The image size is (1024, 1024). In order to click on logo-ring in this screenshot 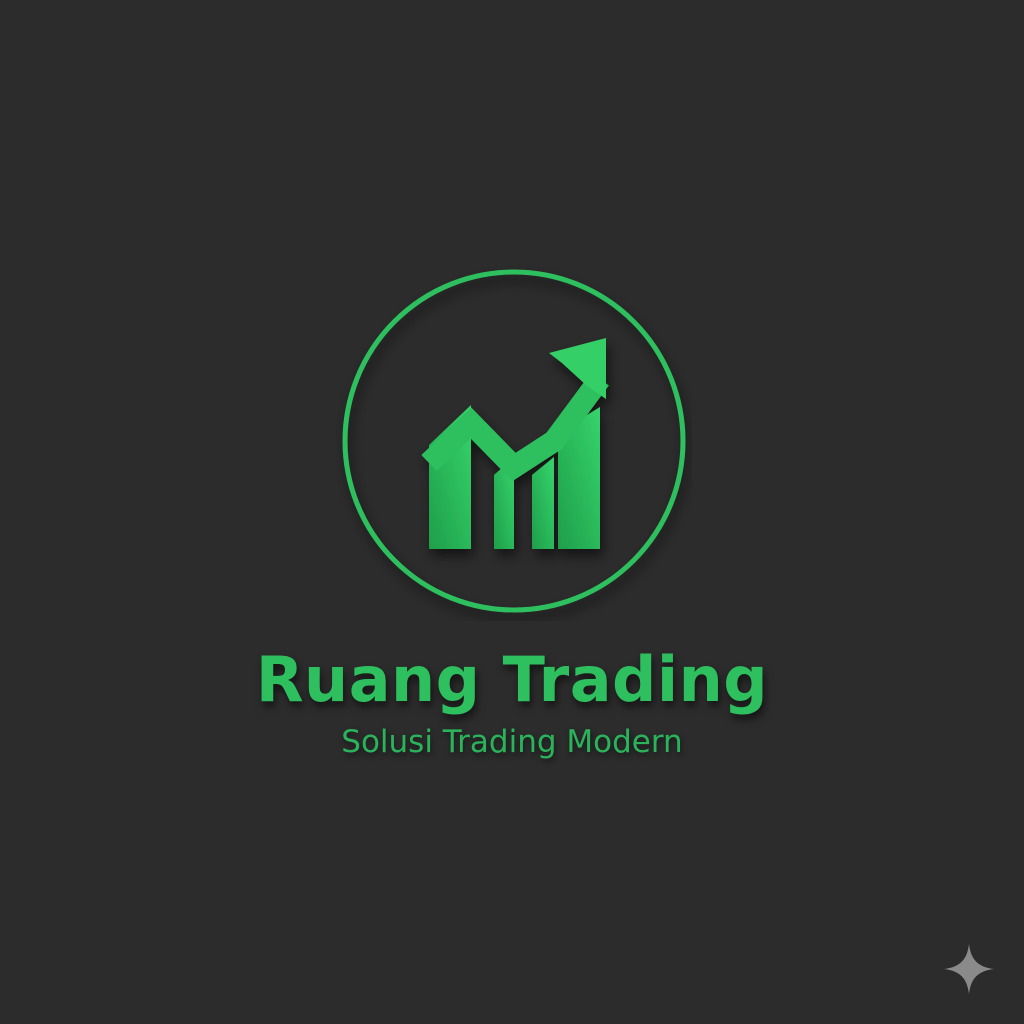, I will do `click(514, 441)`.